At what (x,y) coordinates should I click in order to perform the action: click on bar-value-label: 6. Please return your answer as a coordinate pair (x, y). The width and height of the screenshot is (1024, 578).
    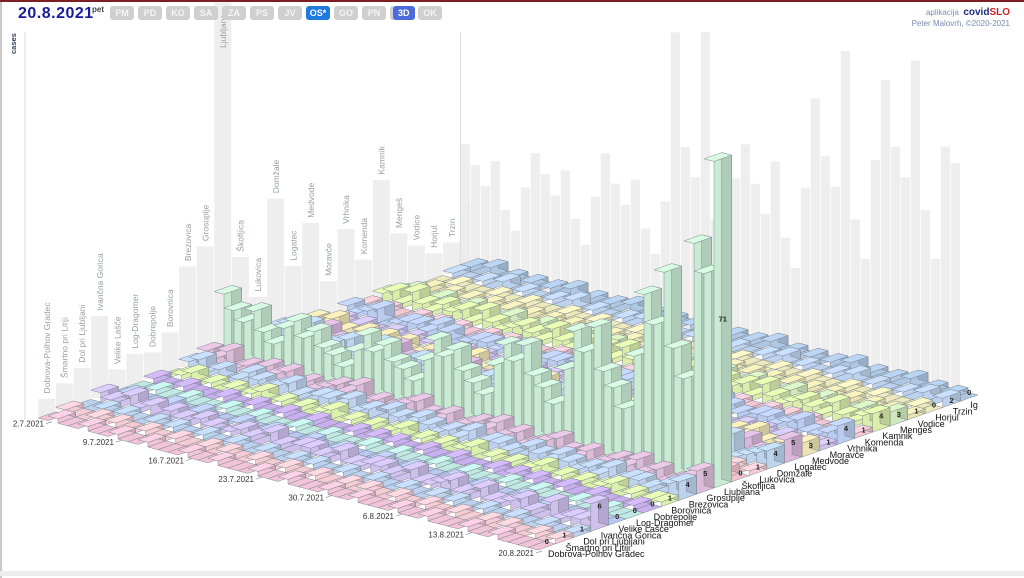
    Looking at the image, I should click on (600, 506).